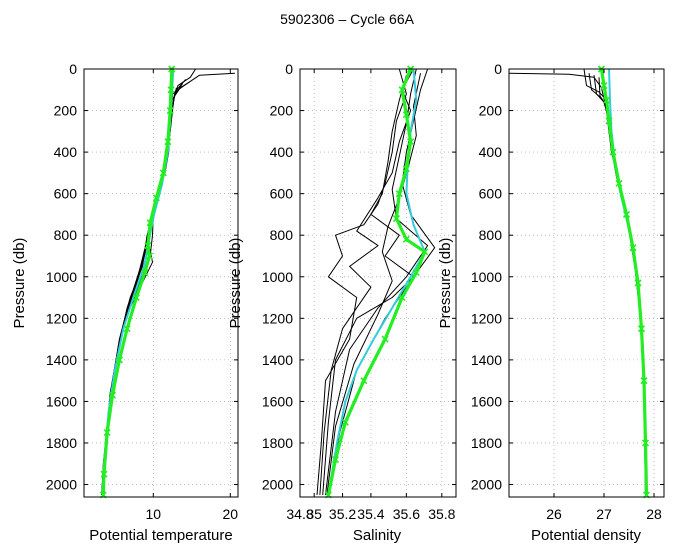  I want to click on dens-xlabel: Potential density, so click(586, 535).